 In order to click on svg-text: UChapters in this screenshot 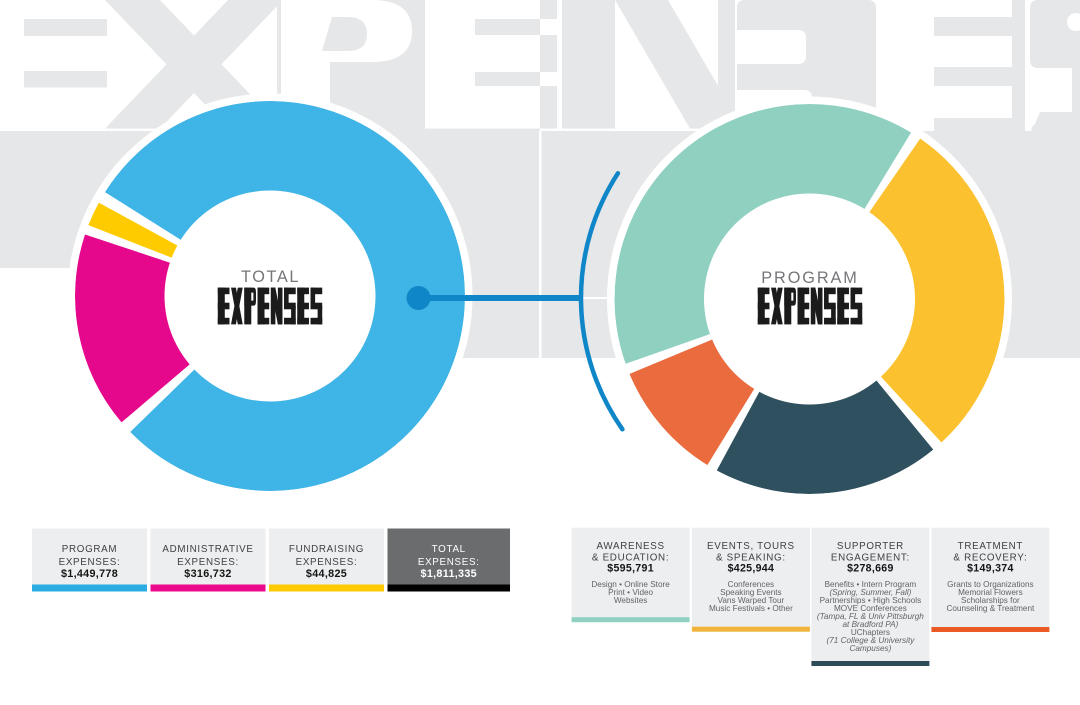, I will do `click(870, 632)`.